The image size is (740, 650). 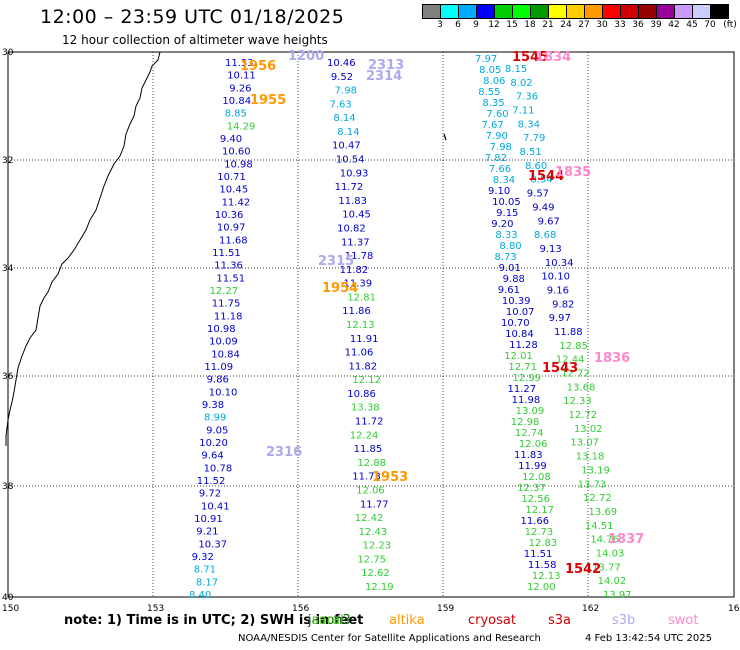 I want to click on latitude-label: 34, so click(x=8, y=269).